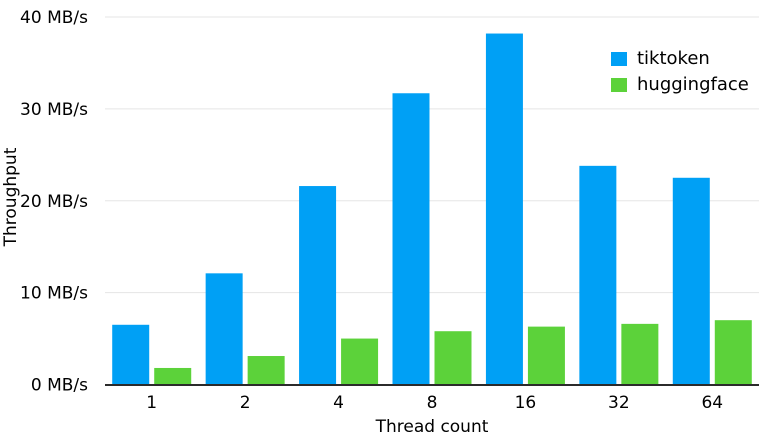  What do you see at coordinates (673, 58) in the screenshot?
I see `tiktoken-legend-label: tiktoken` at bounding box center [673, 58].